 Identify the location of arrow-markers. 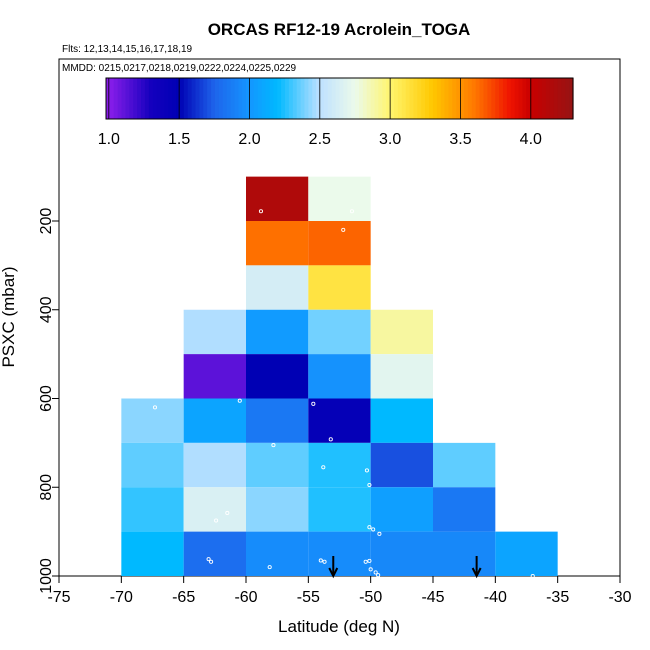
(405, 567).